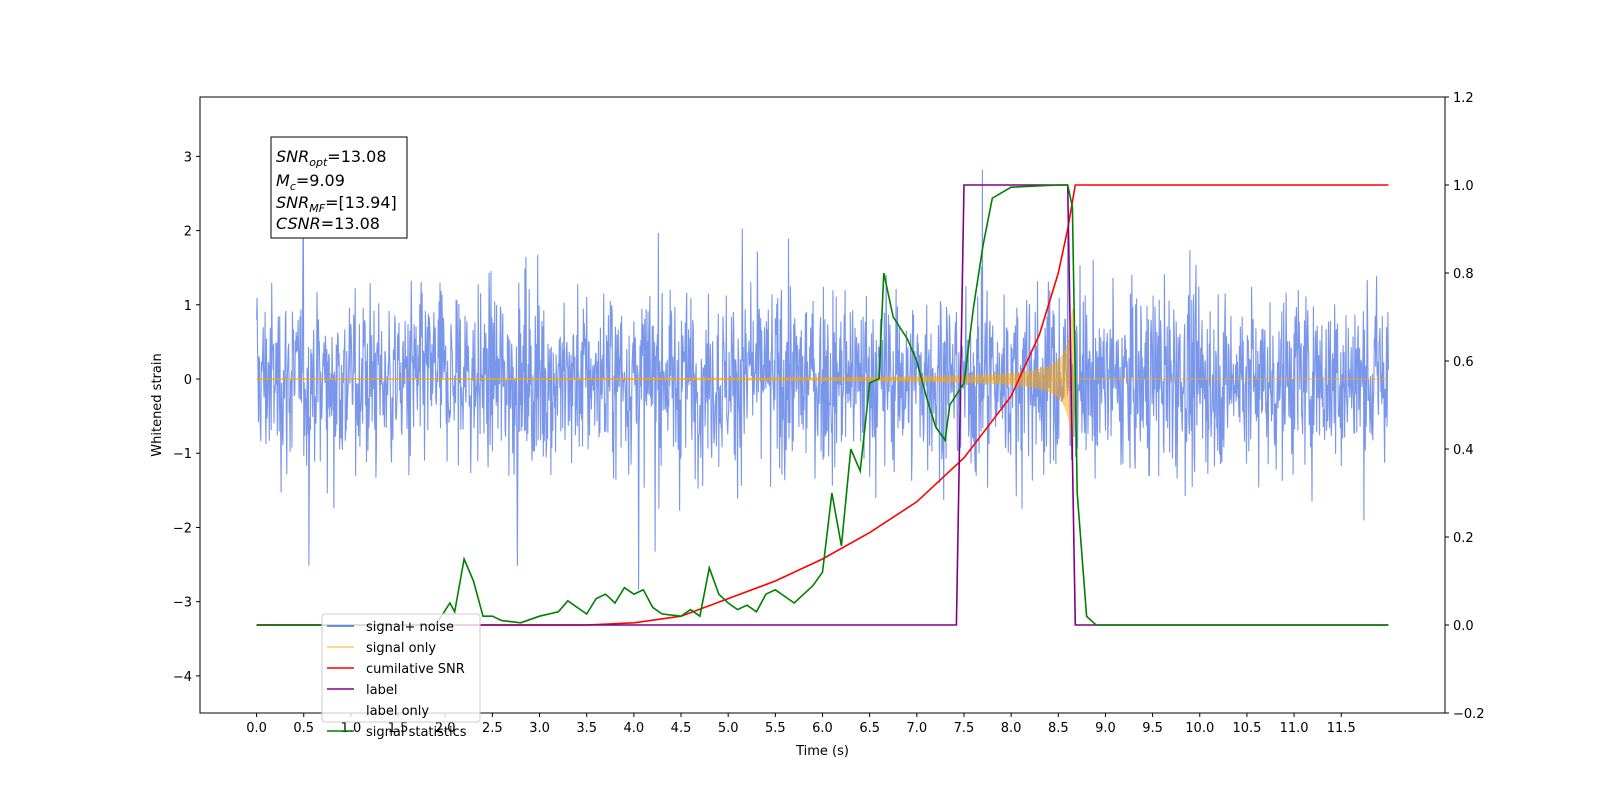 This screenshot has height=800, width=1600. What do you see at coordinates (775, 728) in the screenshot?
I see `x-tick-label: 5.5` at bounding box center [775, 728].